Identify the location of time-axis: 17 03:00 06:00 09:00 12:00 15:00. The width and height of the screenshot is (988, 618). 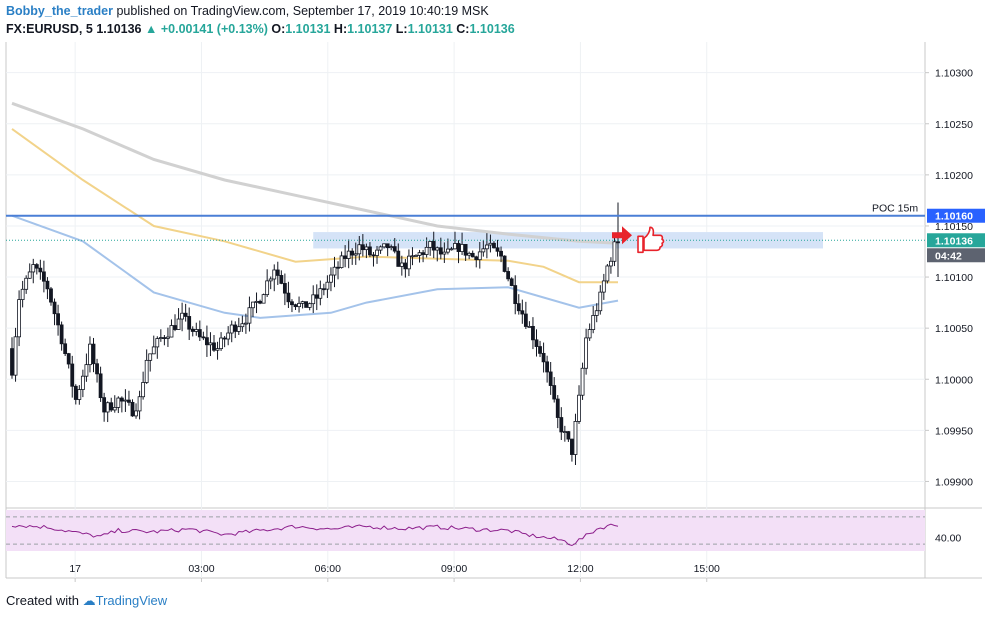
(394, 572).